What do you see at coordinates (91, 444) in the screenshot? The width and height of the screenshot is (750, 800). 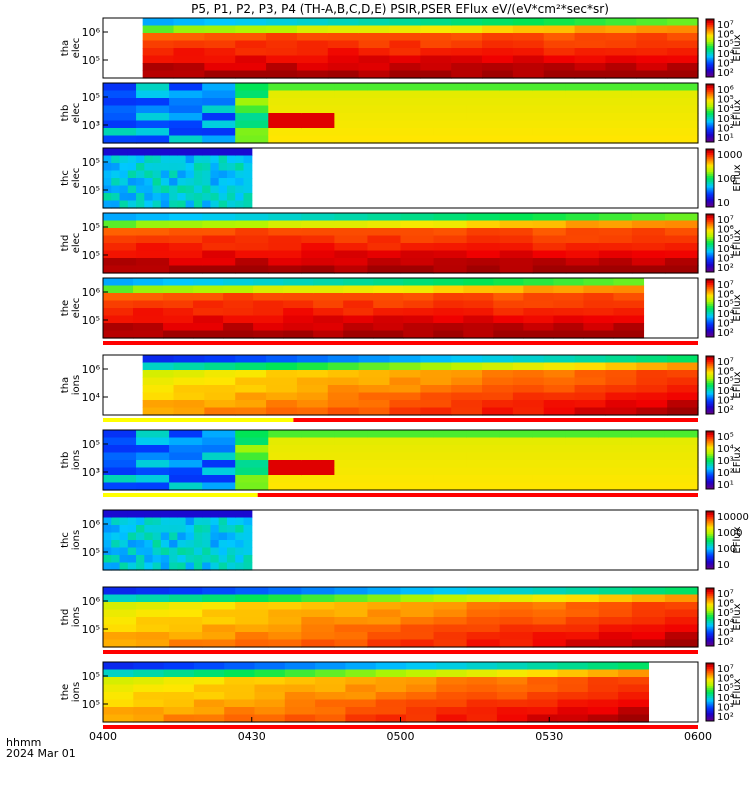 I see `y-tick-label: 10⁵` at bounding box center [91, 444].